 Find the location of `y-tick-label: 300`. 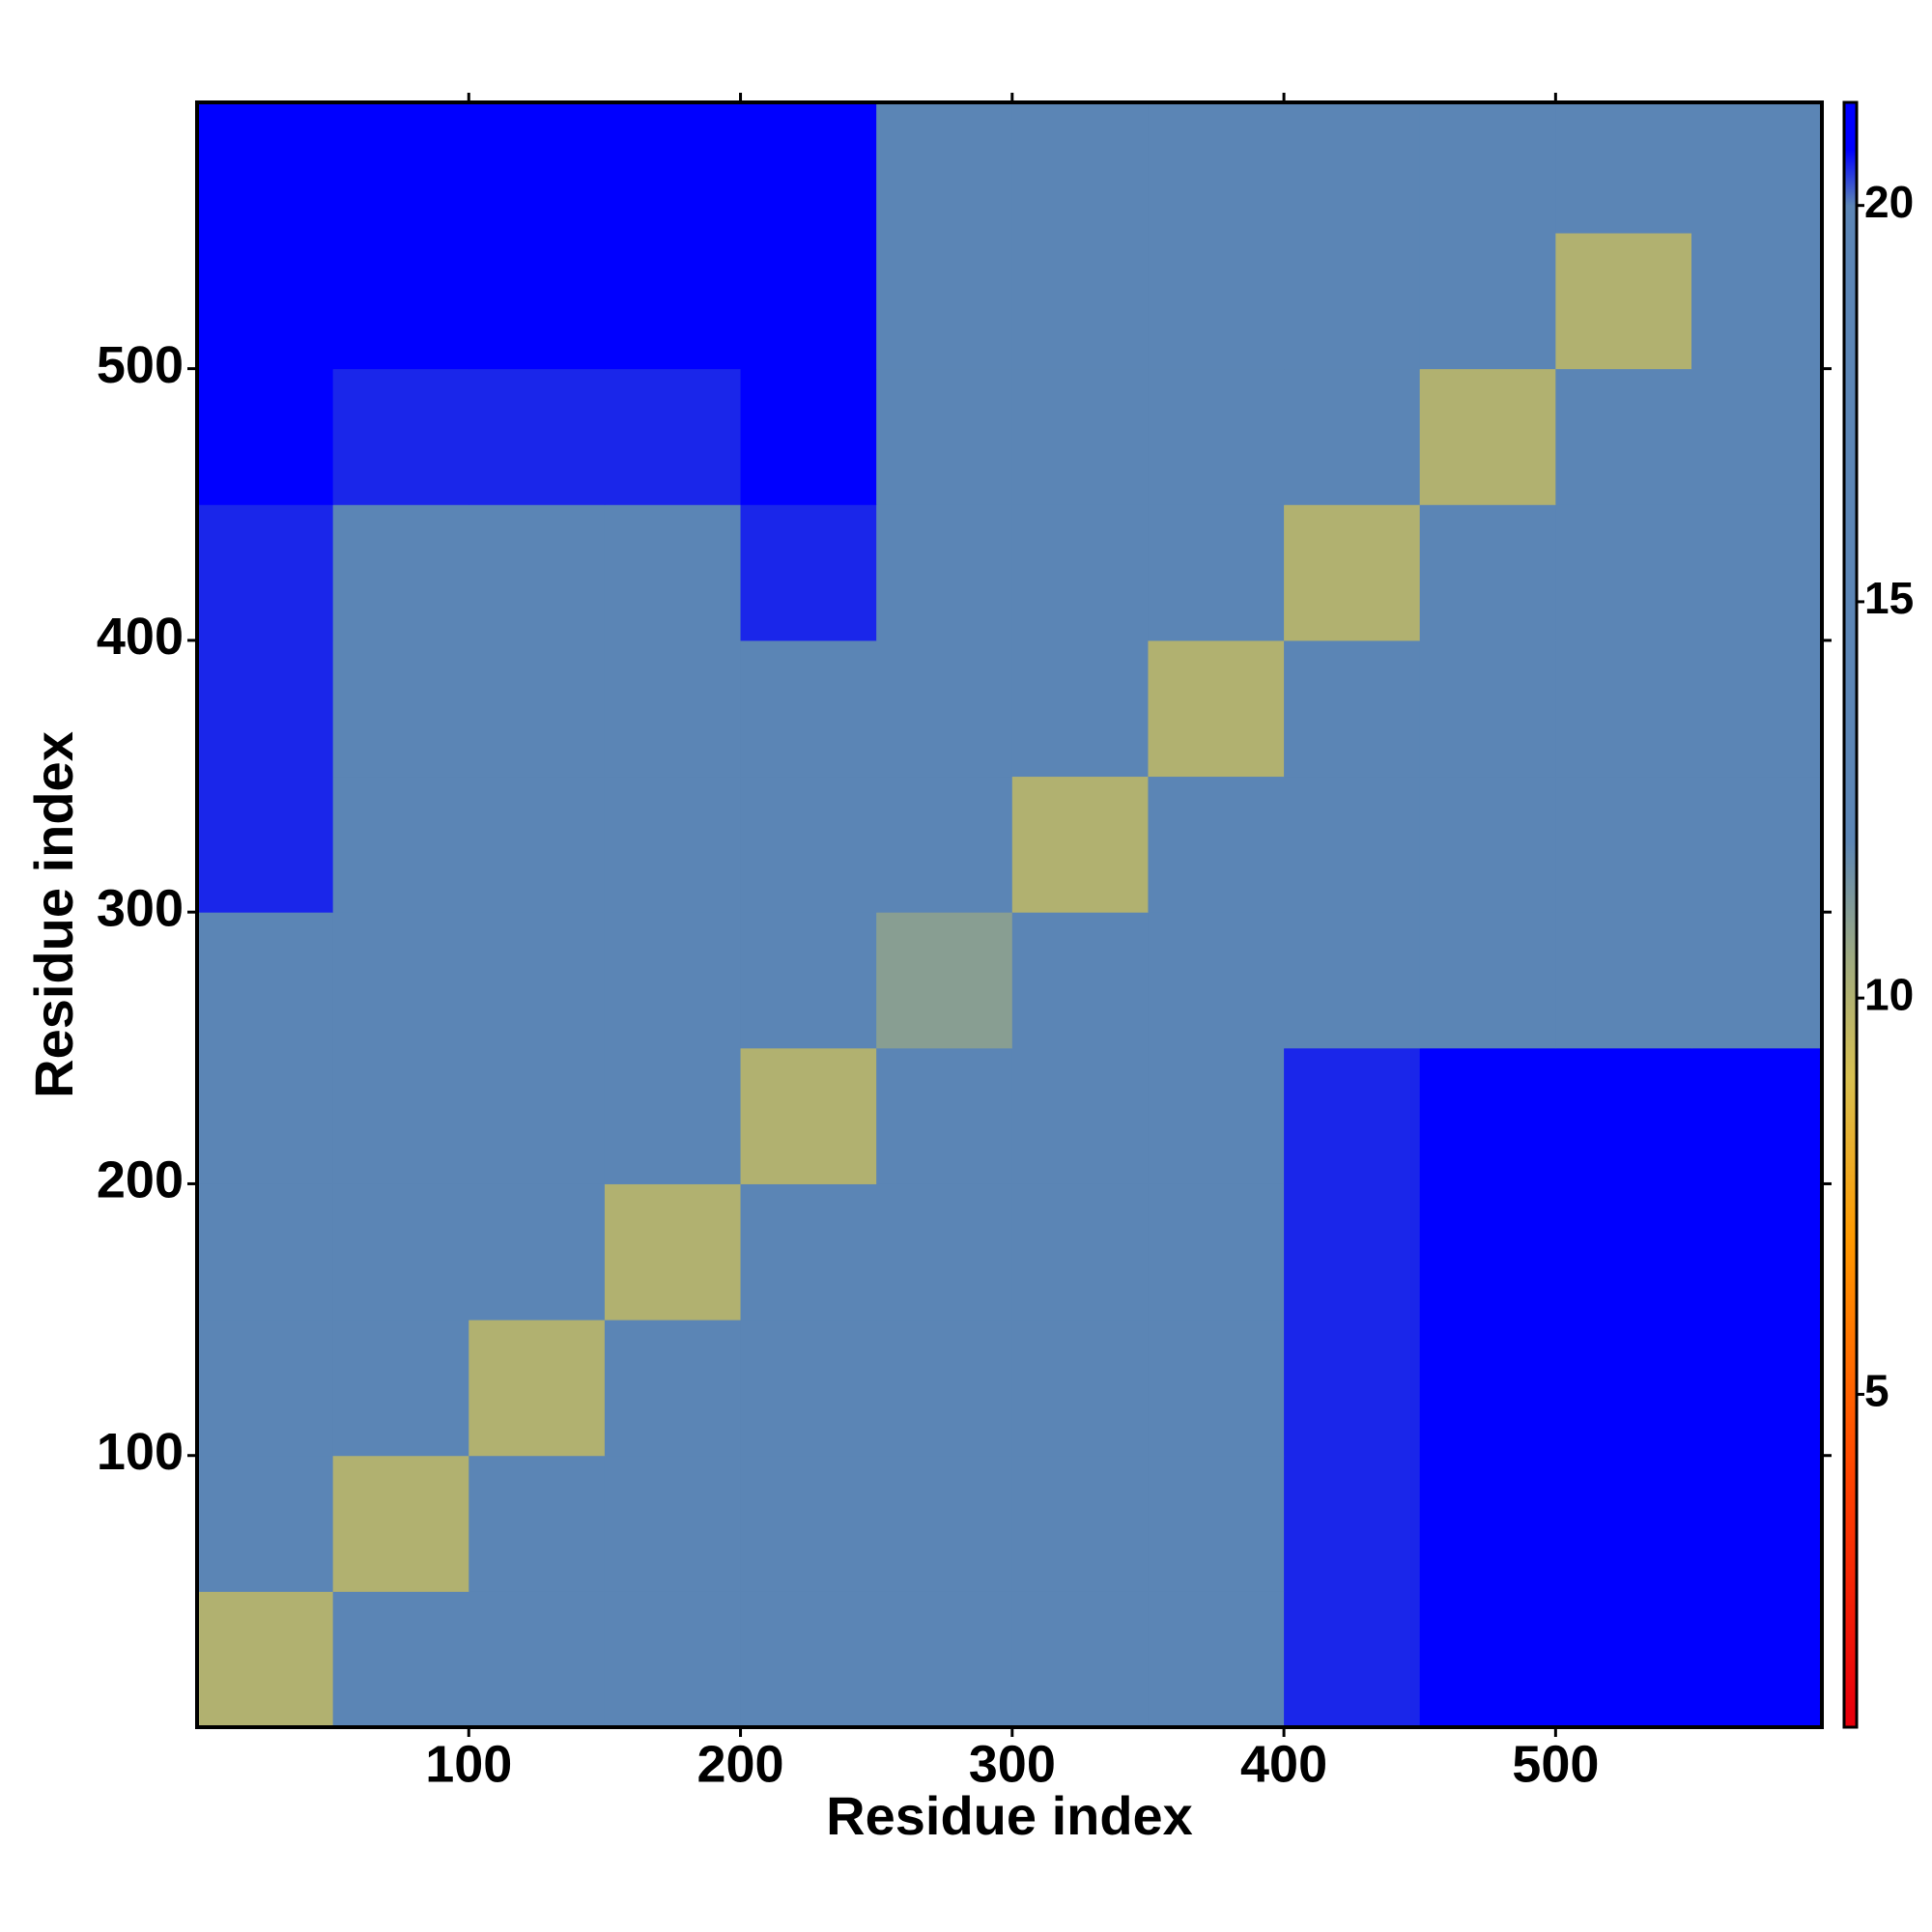

y-tick-label: 300 is located at coordinates (140, 908).